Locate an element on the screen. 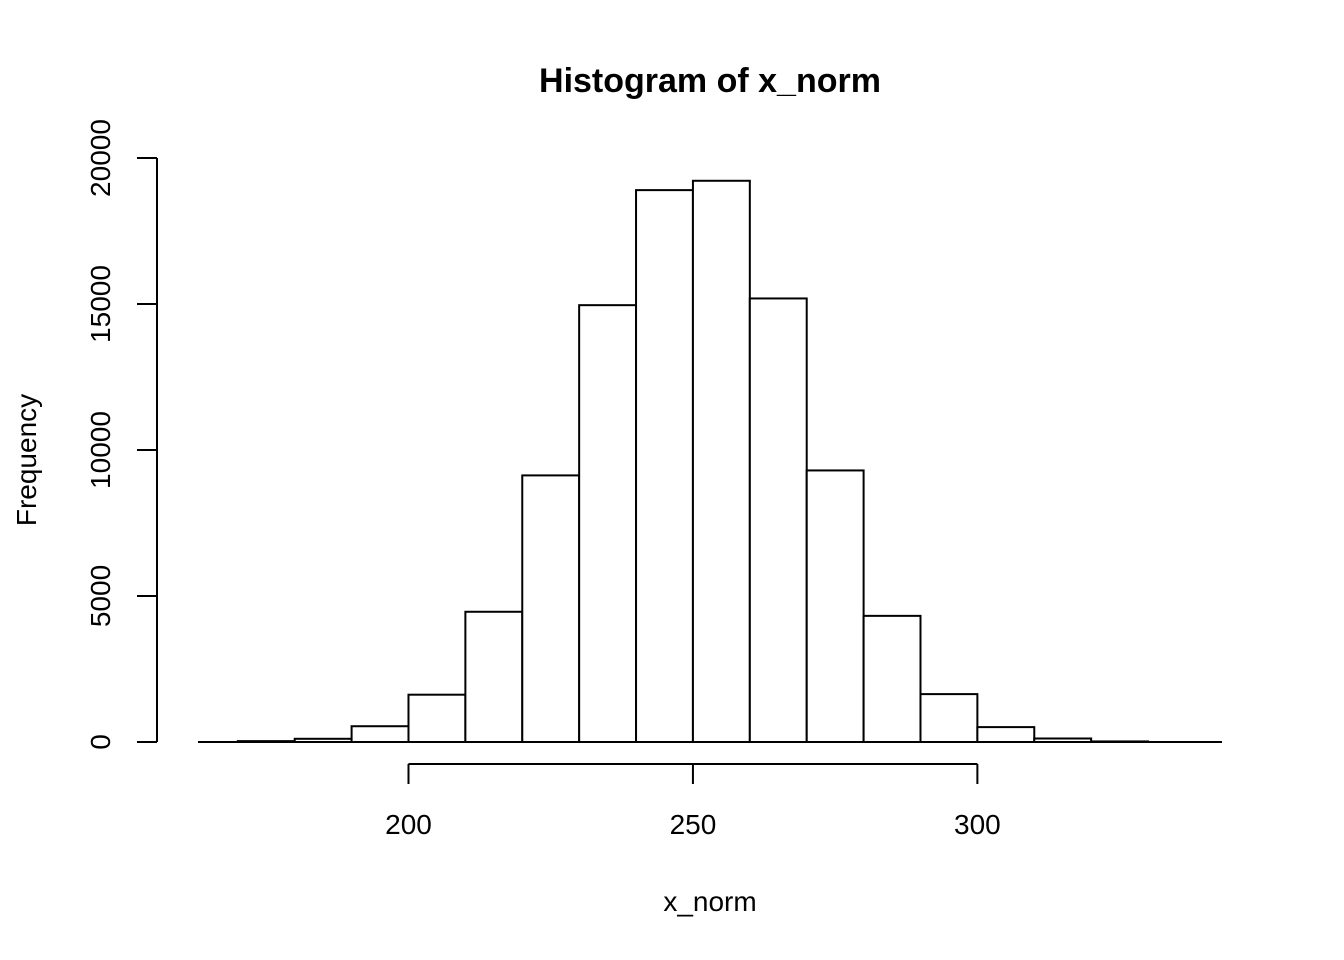  y-tick-label: 0 is located at coordinates (100, 742).